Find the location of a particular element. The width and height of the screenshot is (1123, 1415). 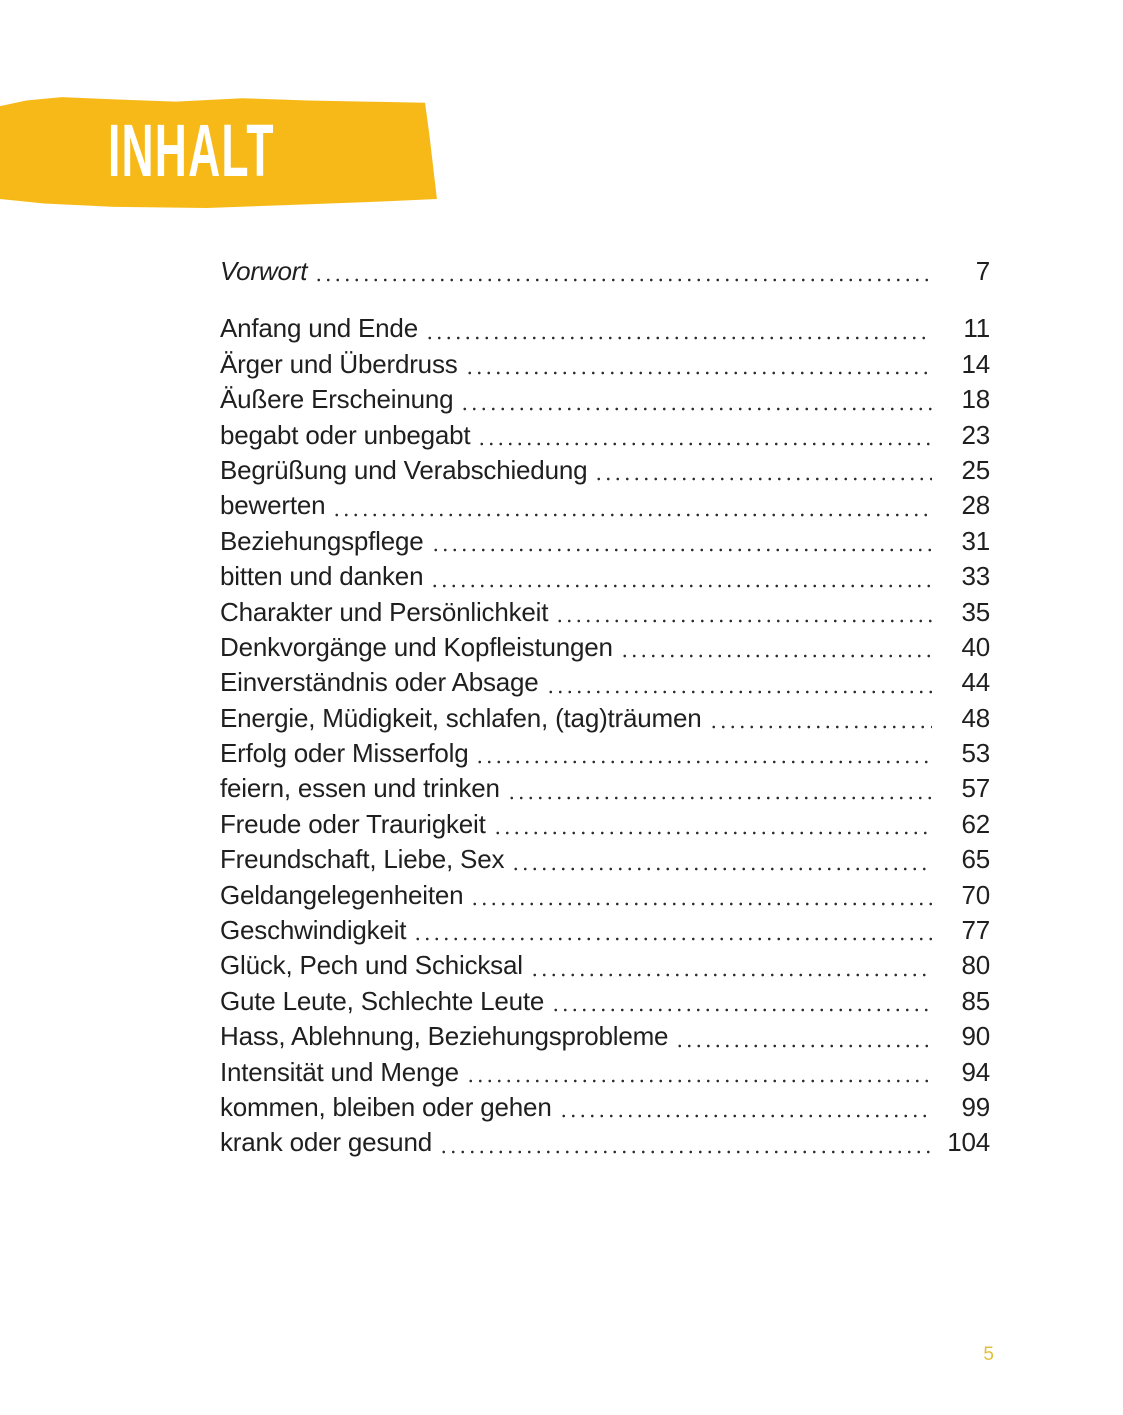

toc-entry-label: Freude oder Traurigkeit is located at coordinates (353, 823).